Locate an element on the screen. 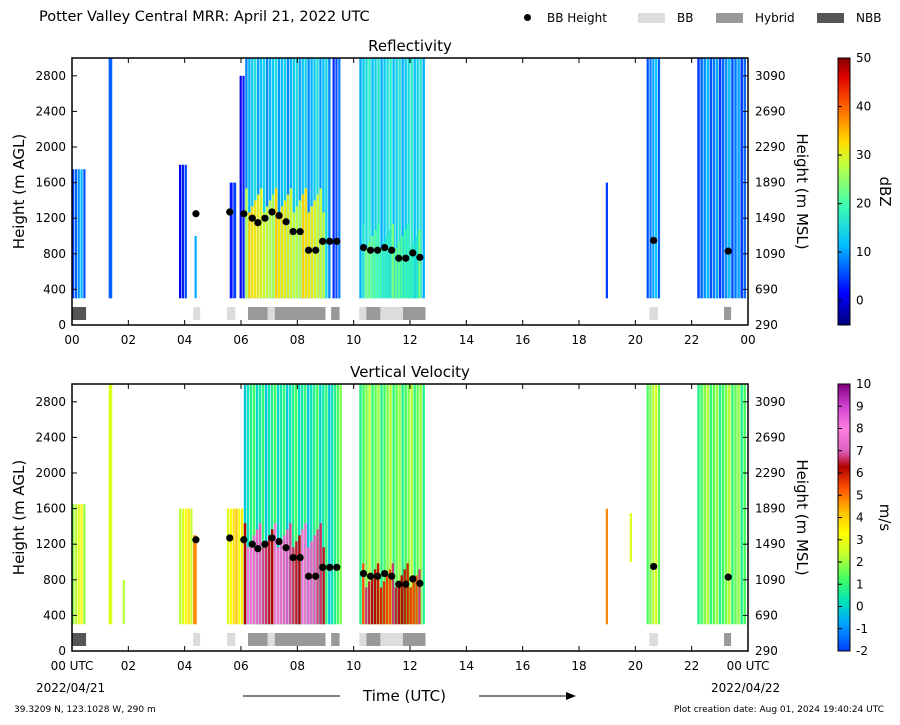 The width and height of the screenshot is (900, 725). legend-label: NBB is located at coordinates (869, 18).